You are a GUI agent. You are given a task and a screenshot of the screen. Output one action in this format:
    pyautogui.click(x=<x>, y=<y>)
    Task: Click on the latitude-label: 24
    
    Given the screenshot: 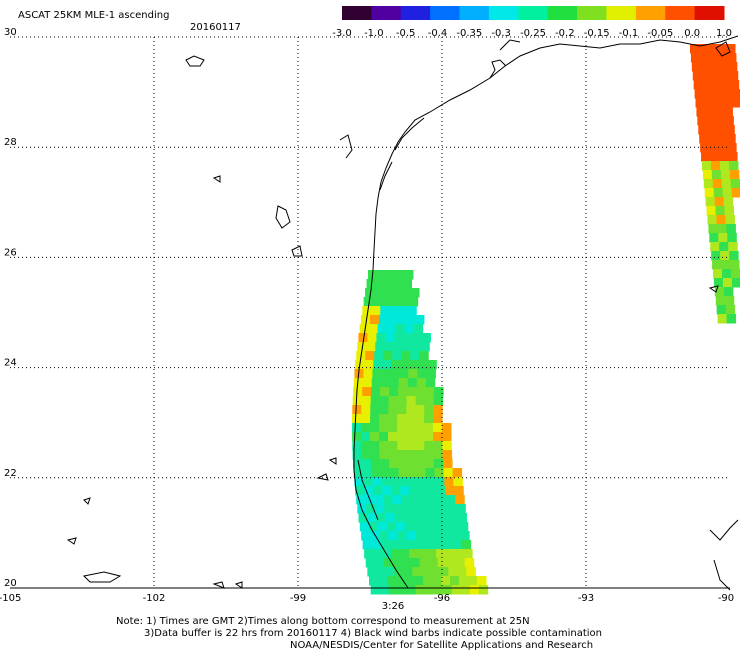 What is the action you would take?
    pyautogui.click(x=10, y=363)
    